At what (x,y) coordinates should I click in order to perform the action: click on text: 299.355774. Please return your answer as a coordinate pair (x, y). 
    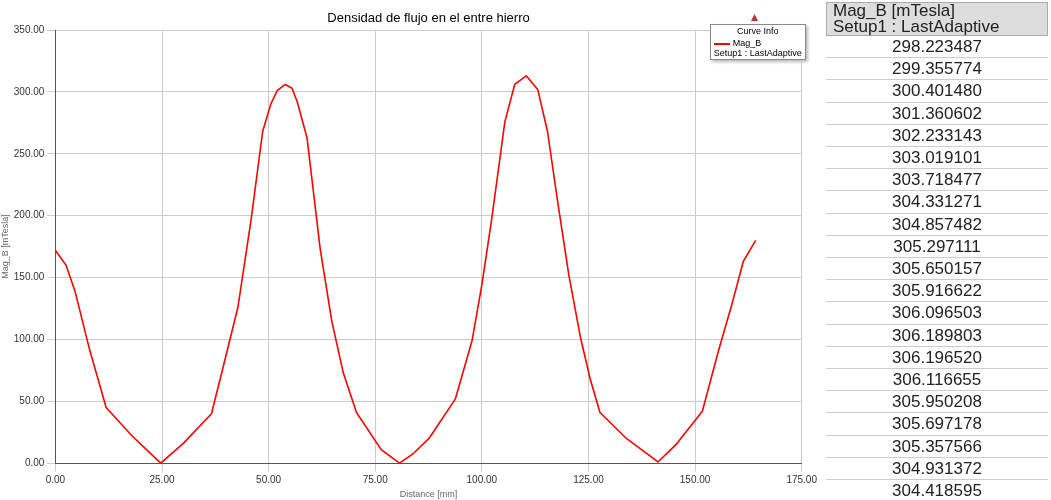
    Looking at the image, I should click on (937, 69).